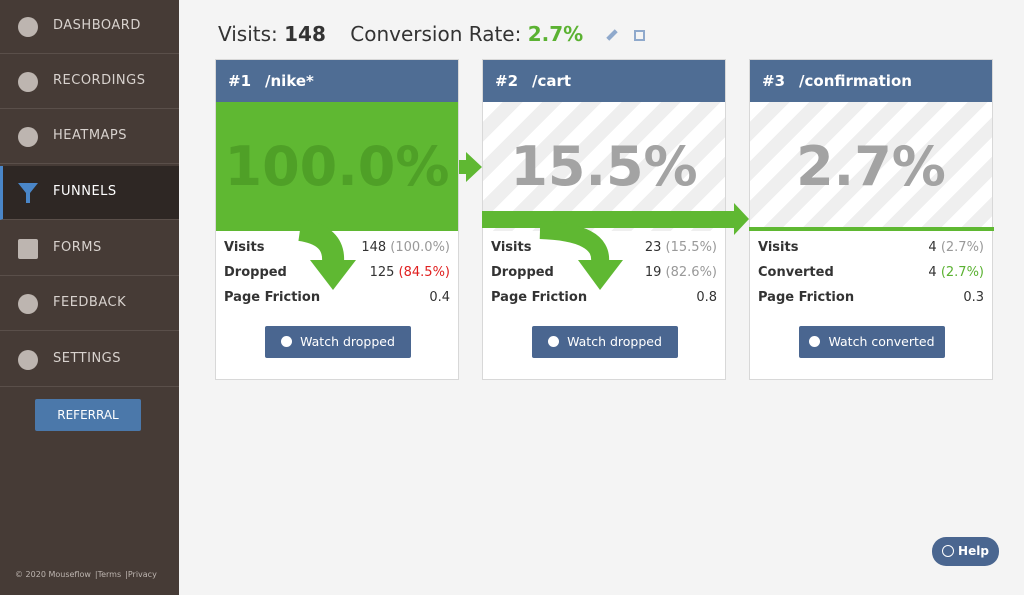 The image size is (1024, 595). I want to click on stat-value-group: 19 (82.6%), so click(681, 272).